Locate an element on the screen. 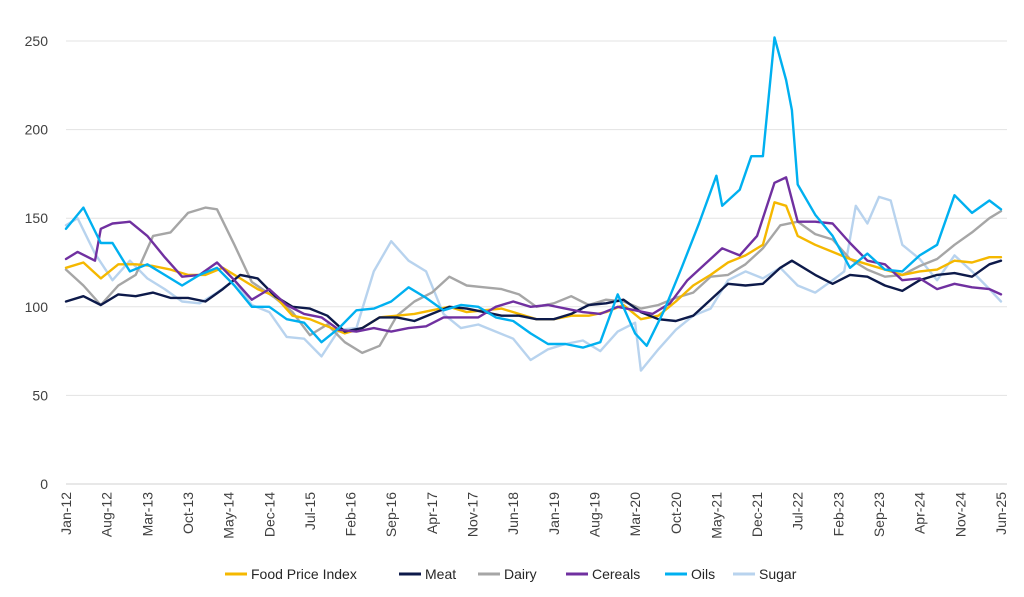 This screenshot has width=1024, height=597. legend-label: Sugar is located at coordinates (778, 574).